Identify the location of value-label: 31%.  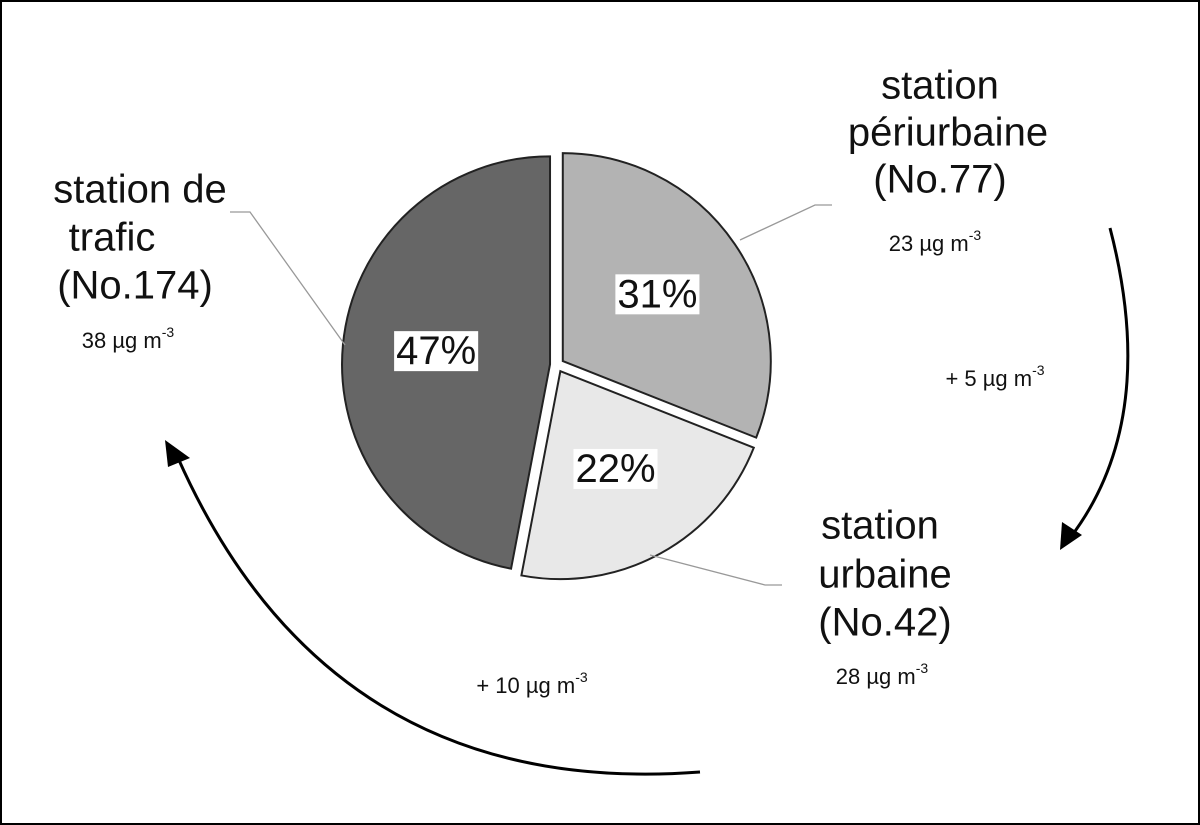
(657, 294).